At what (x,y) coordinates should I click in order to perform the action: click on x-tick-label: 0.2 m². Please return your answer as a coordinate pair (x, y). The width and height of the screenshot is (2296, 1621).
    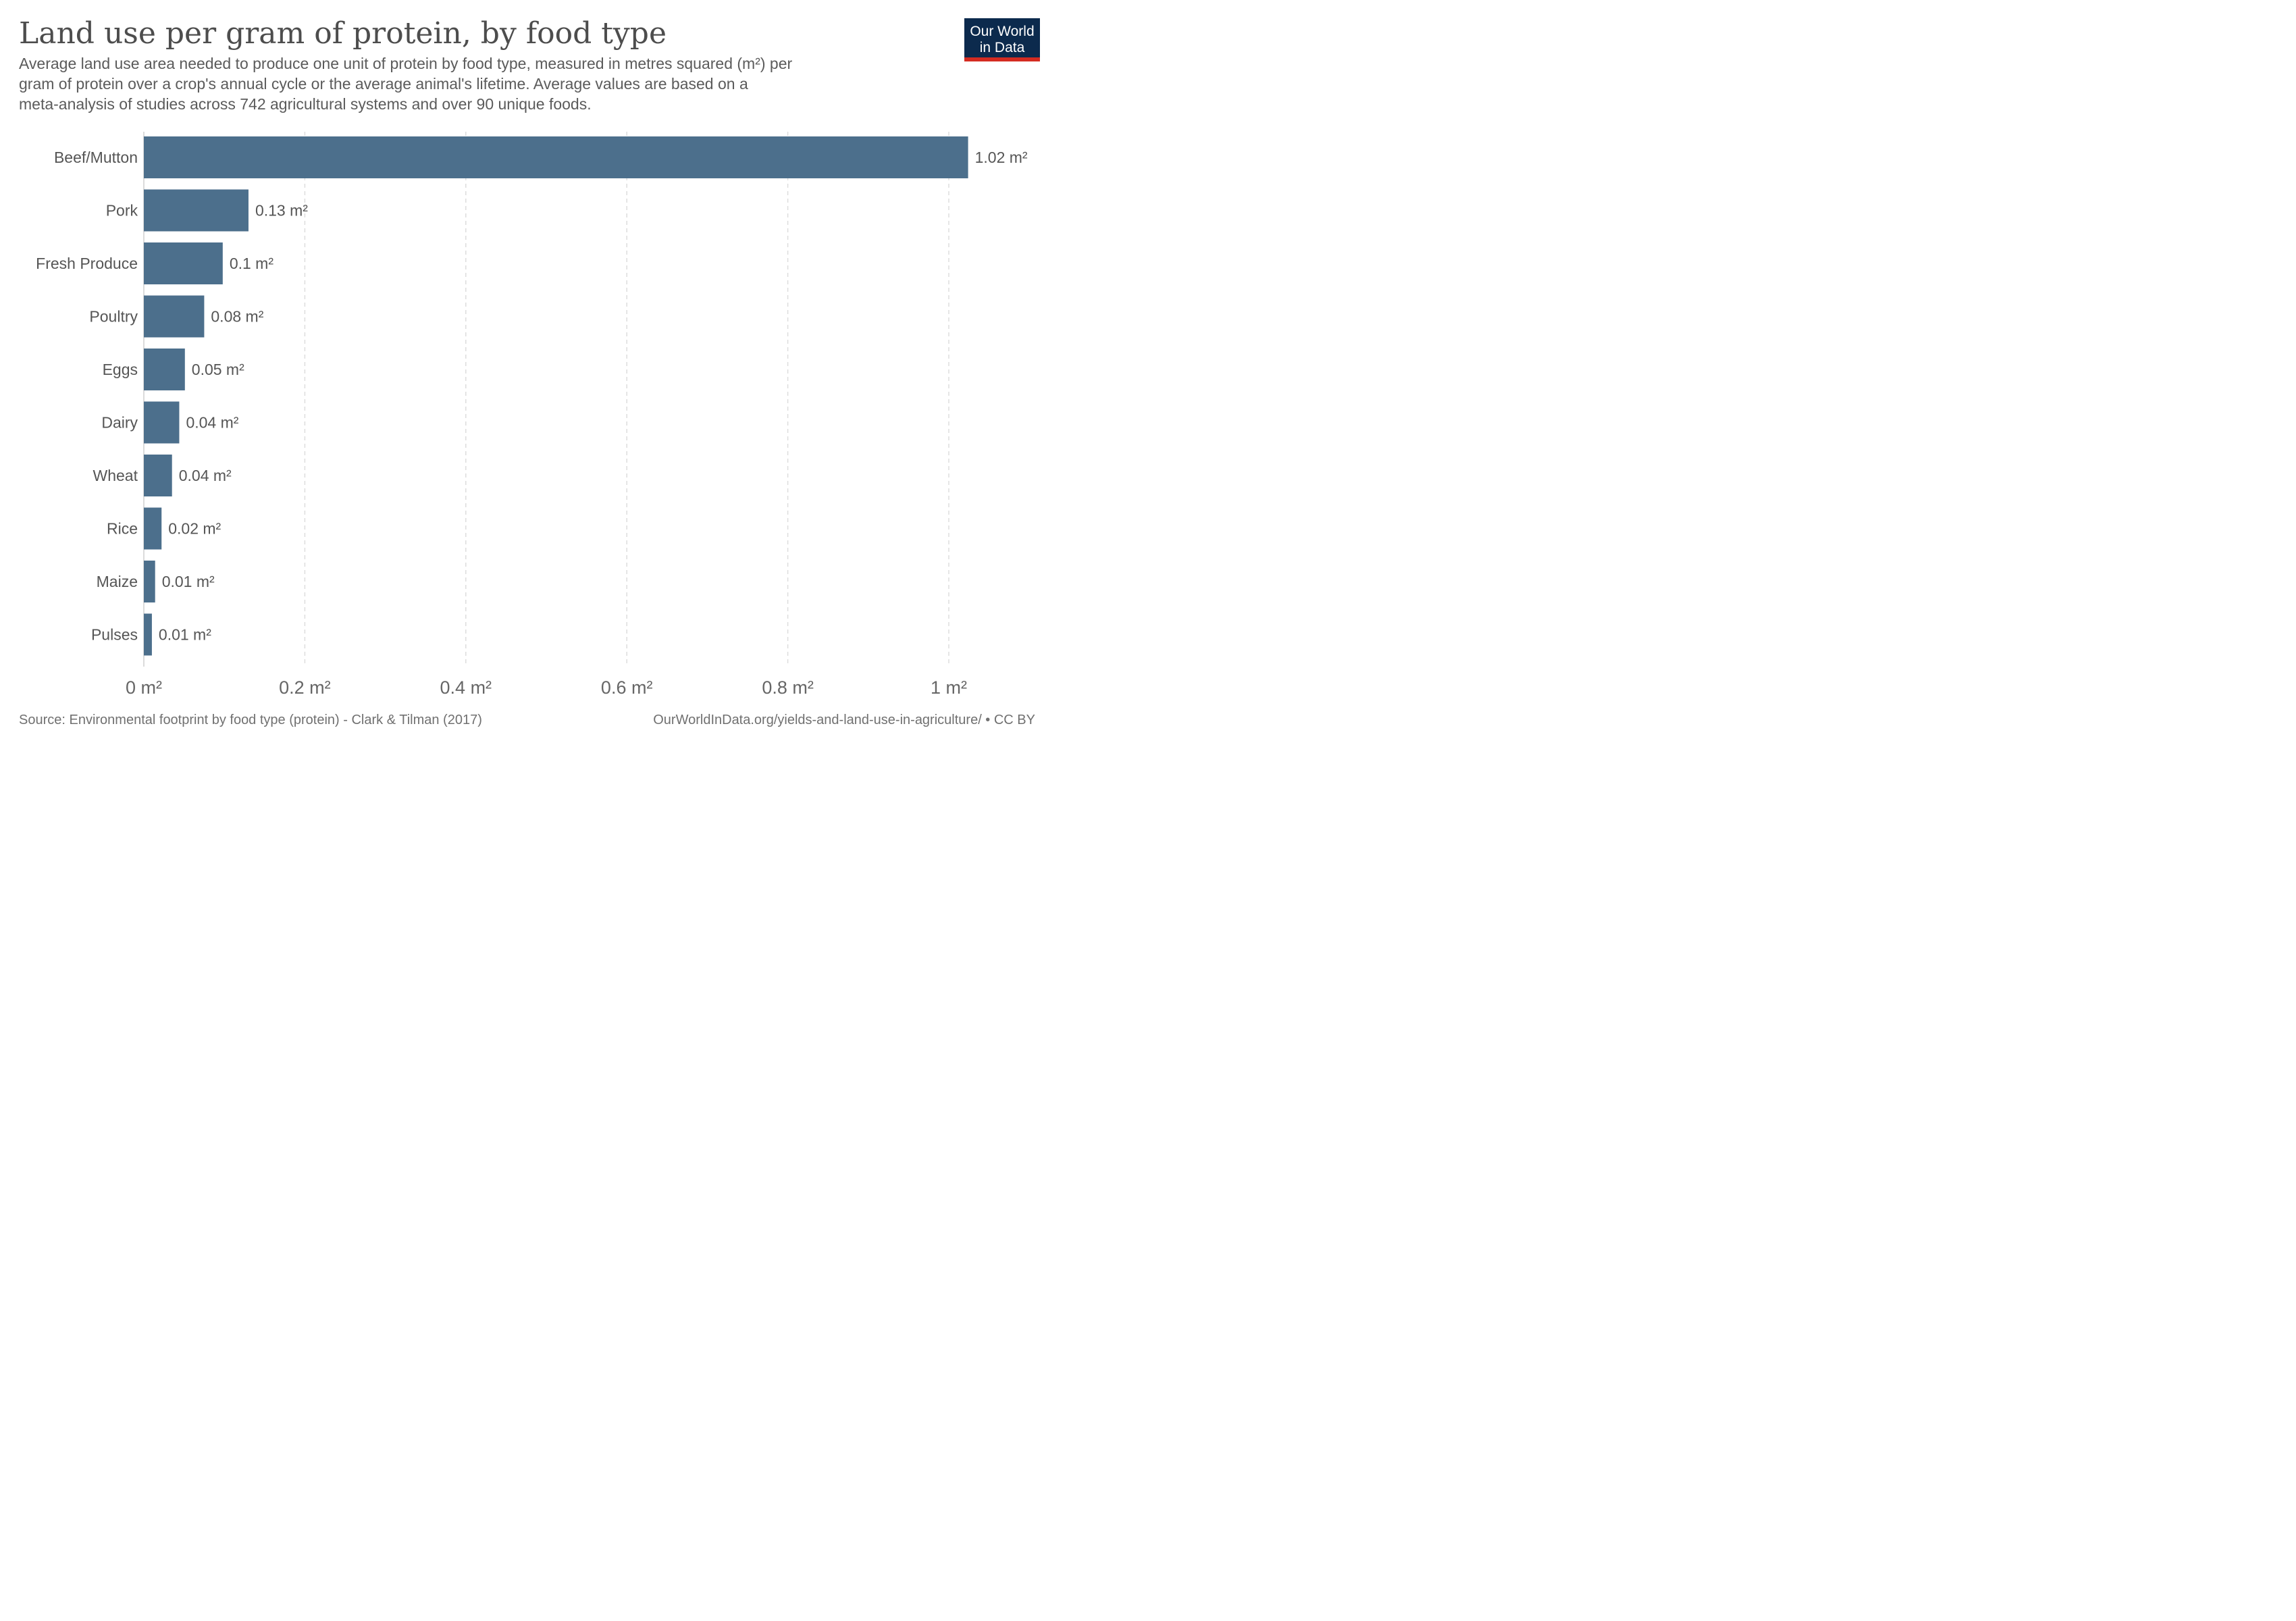
    Looking at the image, I should click on (305, 687).